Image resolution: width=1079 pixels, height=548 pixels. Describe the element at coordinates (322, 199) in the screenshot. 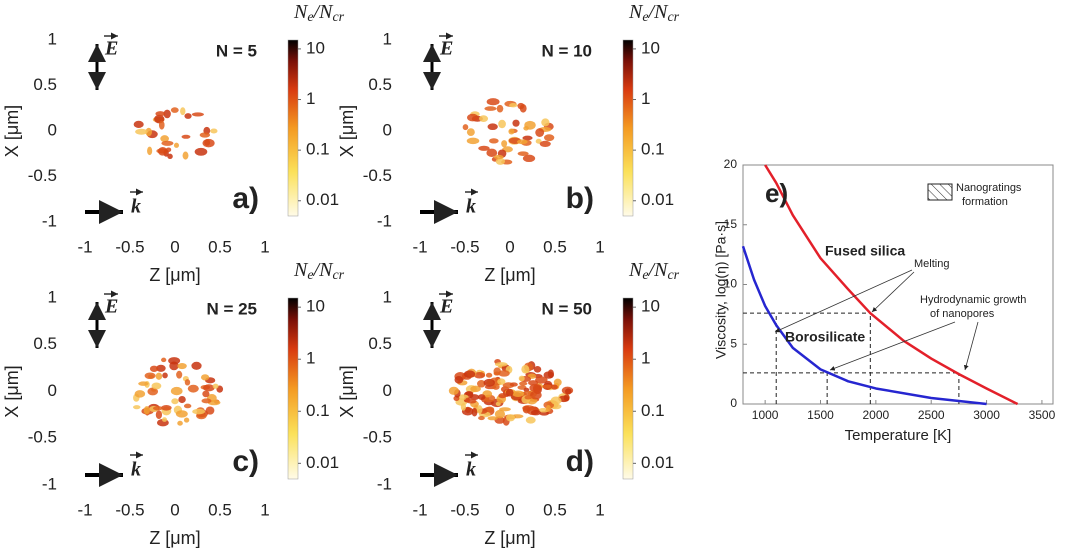

I see `colorbar-tick-label: 0.01` at that location.